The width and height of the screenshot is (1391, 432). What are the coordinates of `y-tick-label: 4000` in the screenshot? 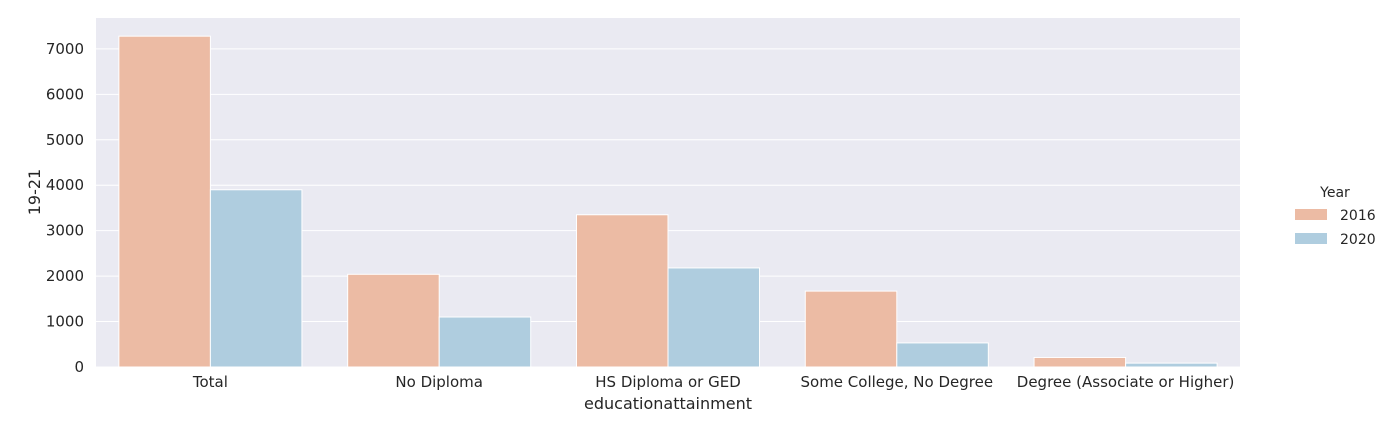 It's located at (65, 185).